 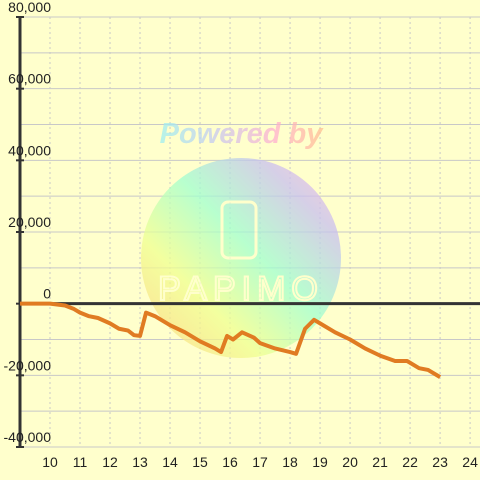 What do you see at coordinates (29, 7) in the screenshot?
I see `y-tick-label: 80,000` at bounding box center [29, 7].